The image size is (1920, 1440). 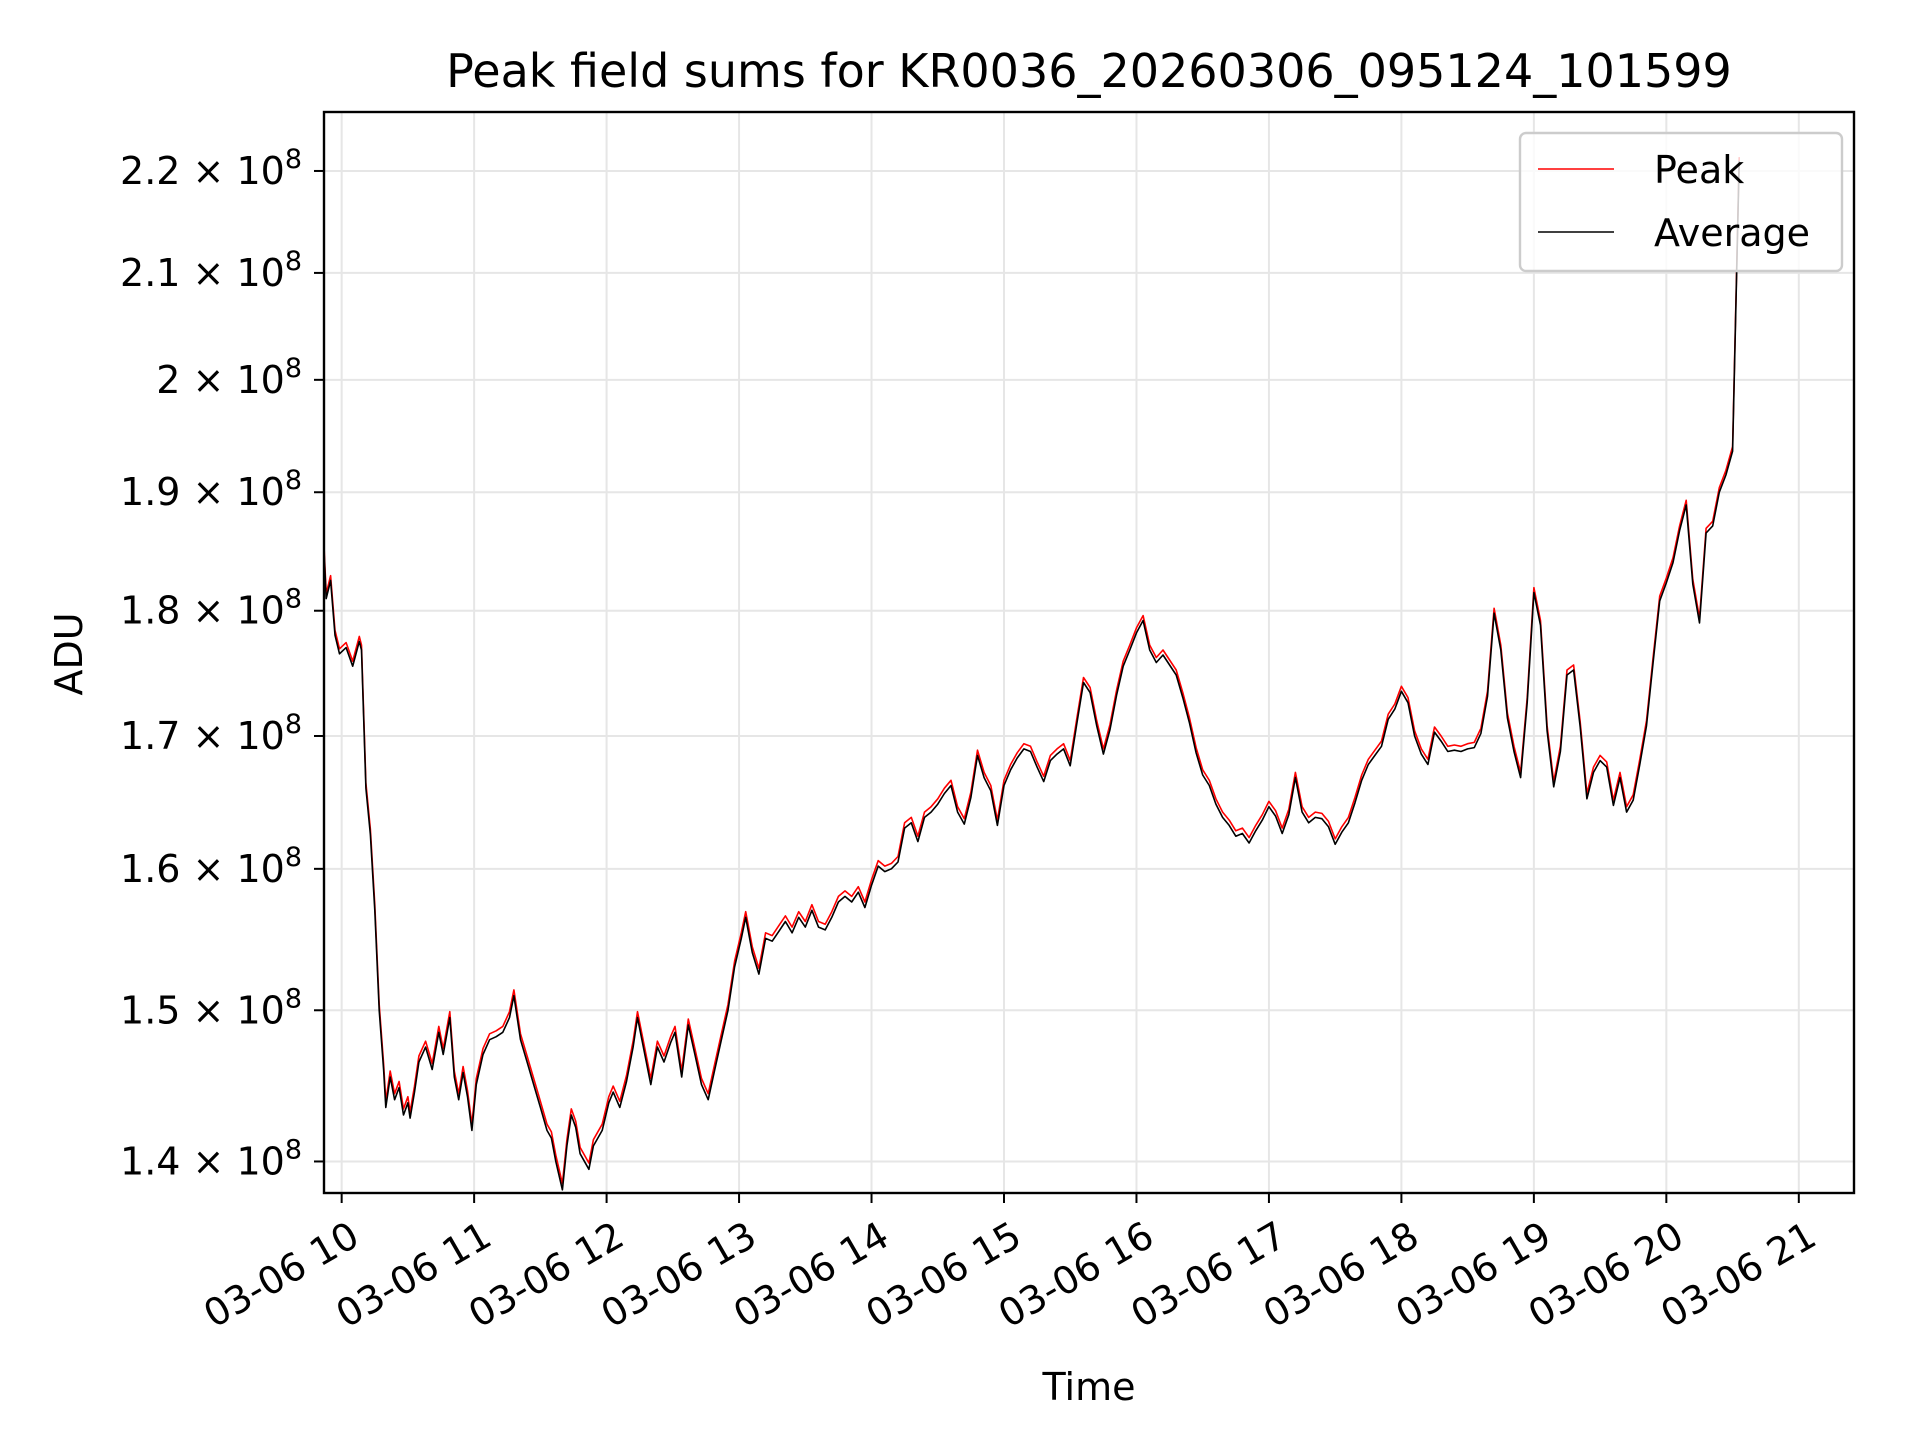 I want to click on legend-label-average: Average, so click(x=1732, y=233).